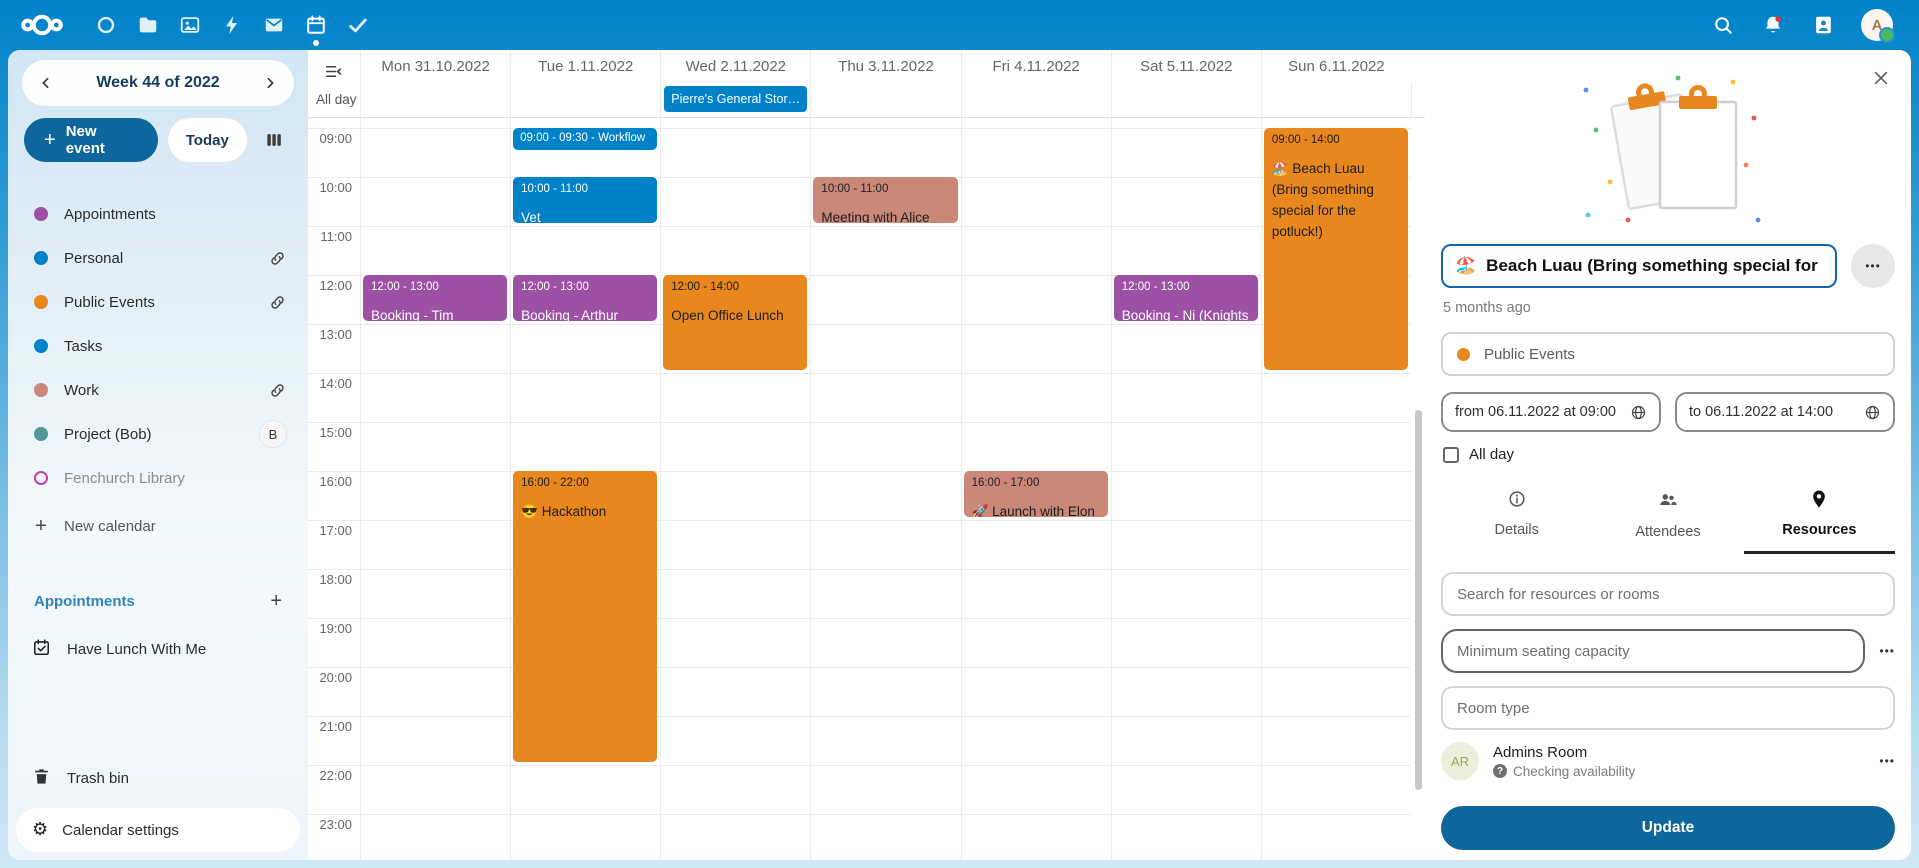 The width and height of the screenshot is (1919, 868). Describe the element at coordinates (158, 778) in the screenshot. I see `trash-bin-button: Trash bin` at that location.